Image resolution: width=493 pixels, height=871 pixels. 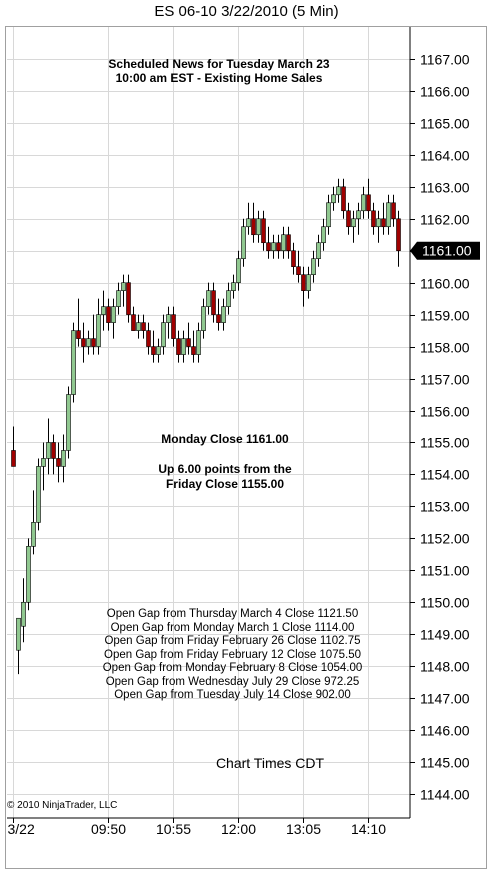 I want to click on y-tick-label: 1160.00, so click(x=445, y=284).